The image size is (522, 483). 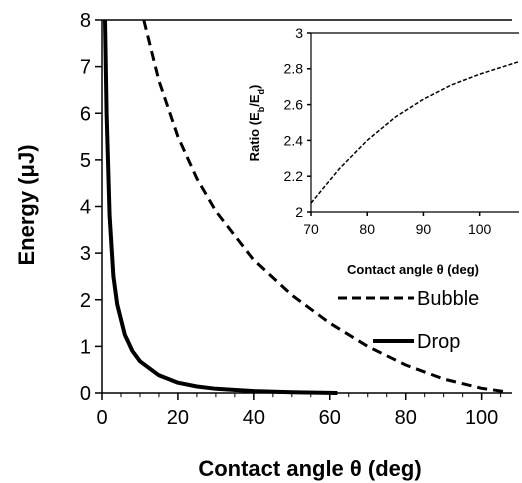 I want to click on legend: Bubble Drop, so click(x=408, y=320).